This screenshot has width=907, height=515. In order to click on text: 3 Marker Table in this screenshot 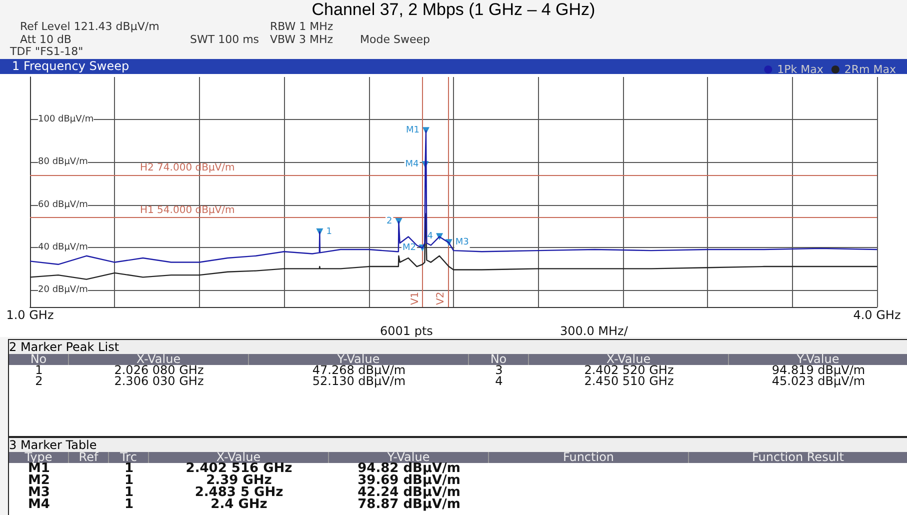, I will do `click(53, 445)`.